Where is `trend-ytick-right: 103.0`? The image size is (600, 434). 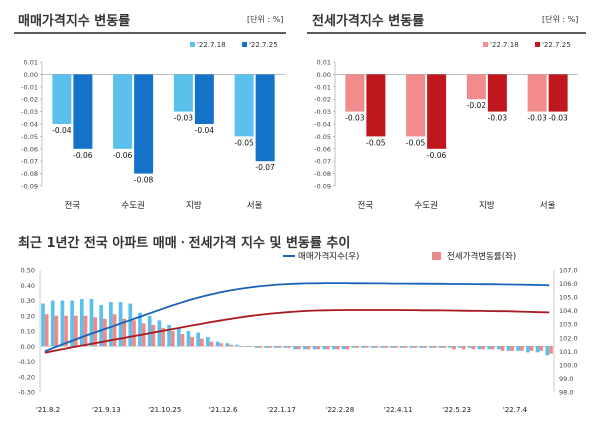 trend-ytick-right: 103.0 is located at coordinates (568, 325).